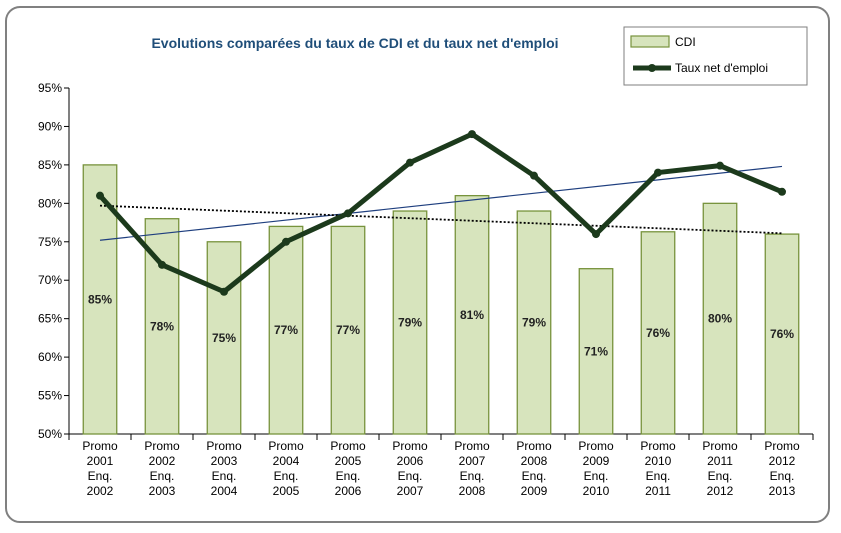  Describe the element at coordinates (50, 434) in the screenshot. I see `y-tick-label: 50%` at that location.